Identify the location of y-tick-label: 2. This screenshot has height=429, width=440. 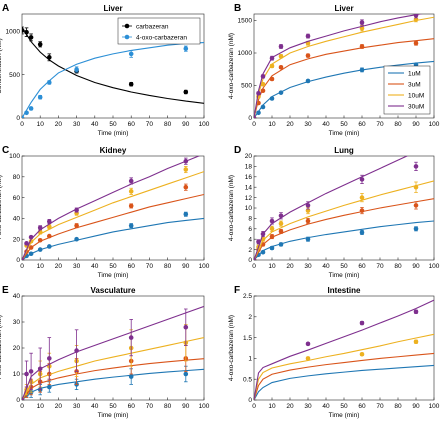
(250, 250).